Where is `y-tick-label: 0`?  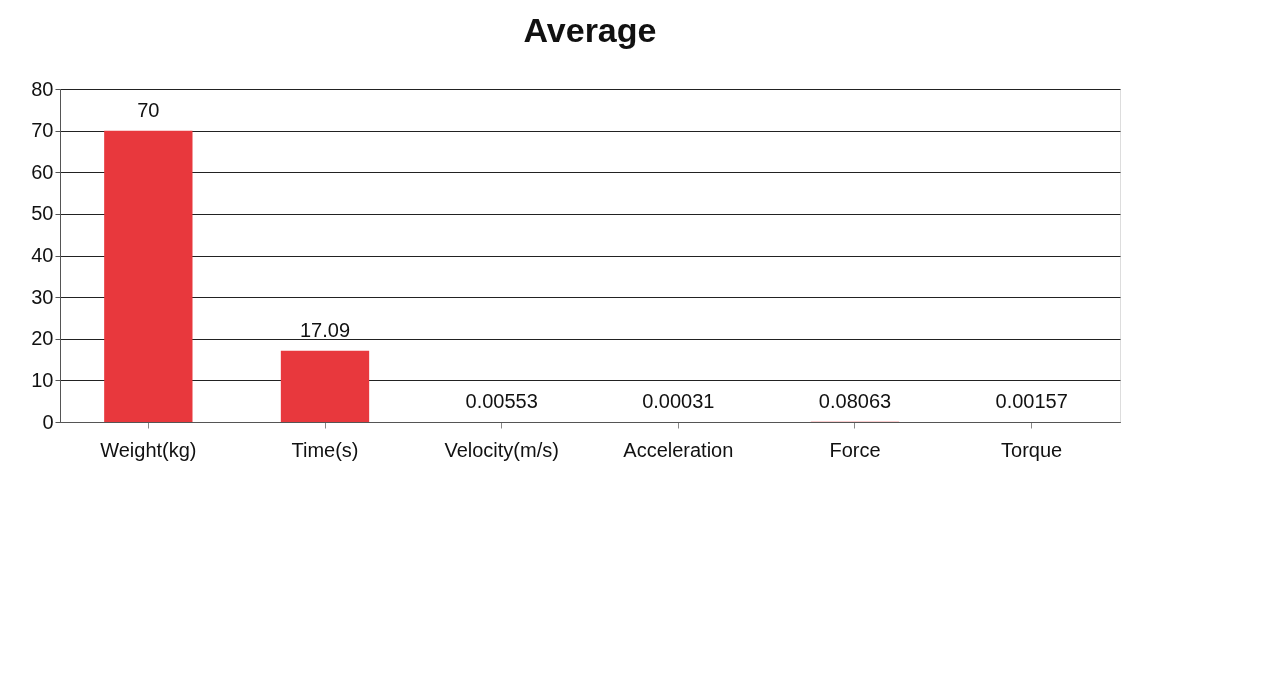 y-tick-label: 0 is located at coordinates (48, 421).